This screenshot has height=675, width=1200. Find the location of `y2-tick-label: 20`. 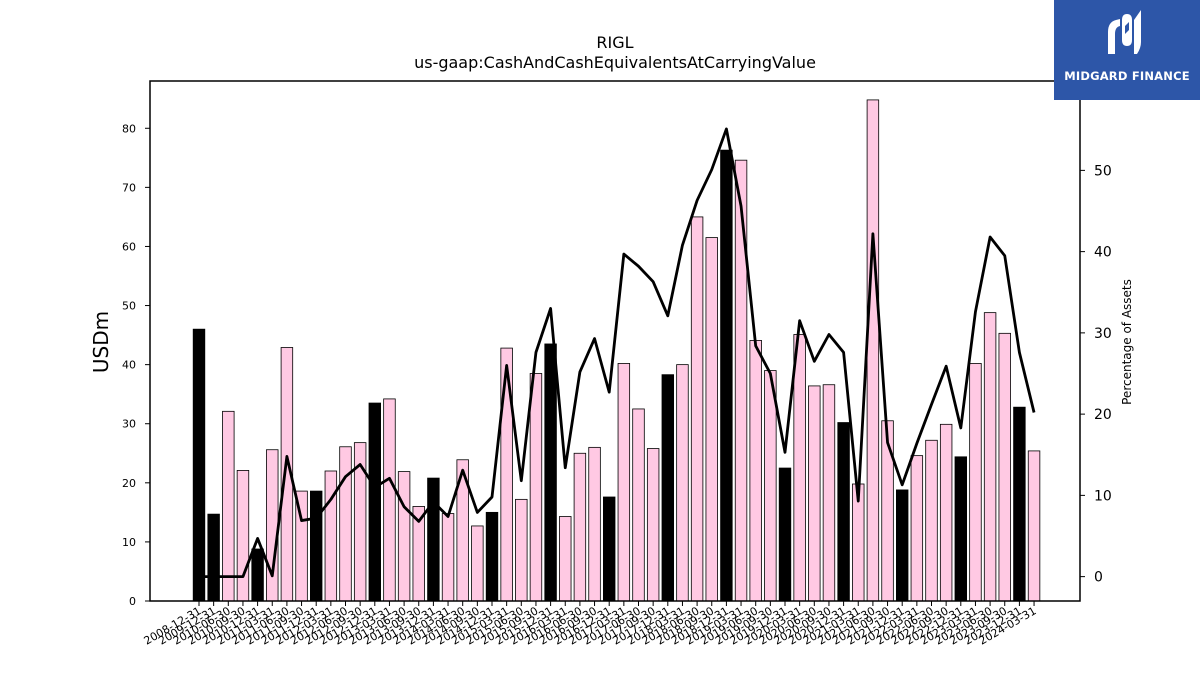

y2-tick-label: 20 is located at coordinates (1103, 415).